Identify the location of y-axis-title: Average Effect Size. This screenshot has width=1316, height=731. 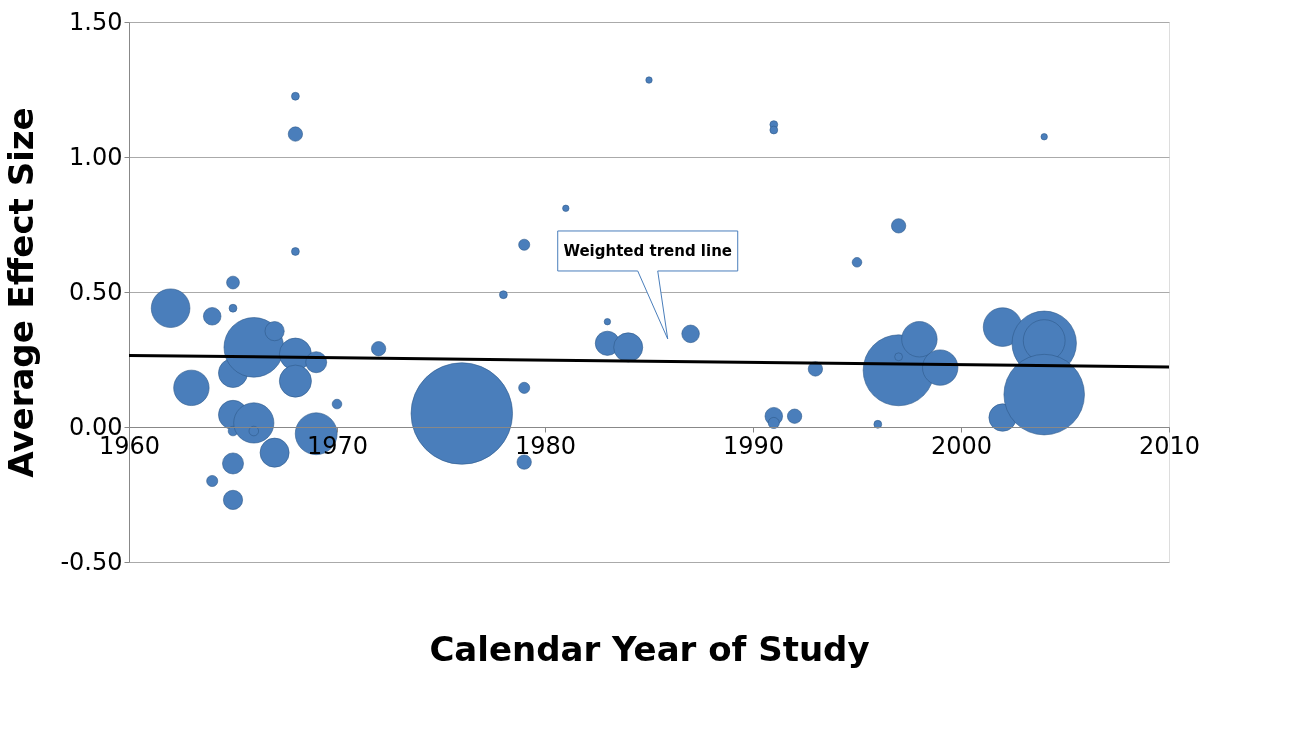
(21, 292).